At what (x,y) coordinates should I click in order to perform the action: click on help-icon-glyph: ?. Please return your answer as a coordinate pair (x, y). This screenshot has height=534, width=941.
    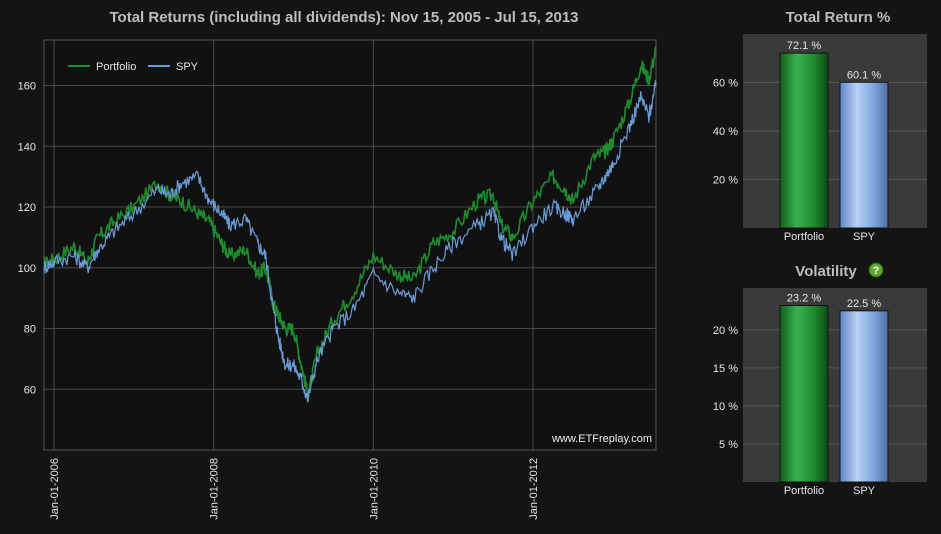
    Looking at the image, I should click on (876, 271).